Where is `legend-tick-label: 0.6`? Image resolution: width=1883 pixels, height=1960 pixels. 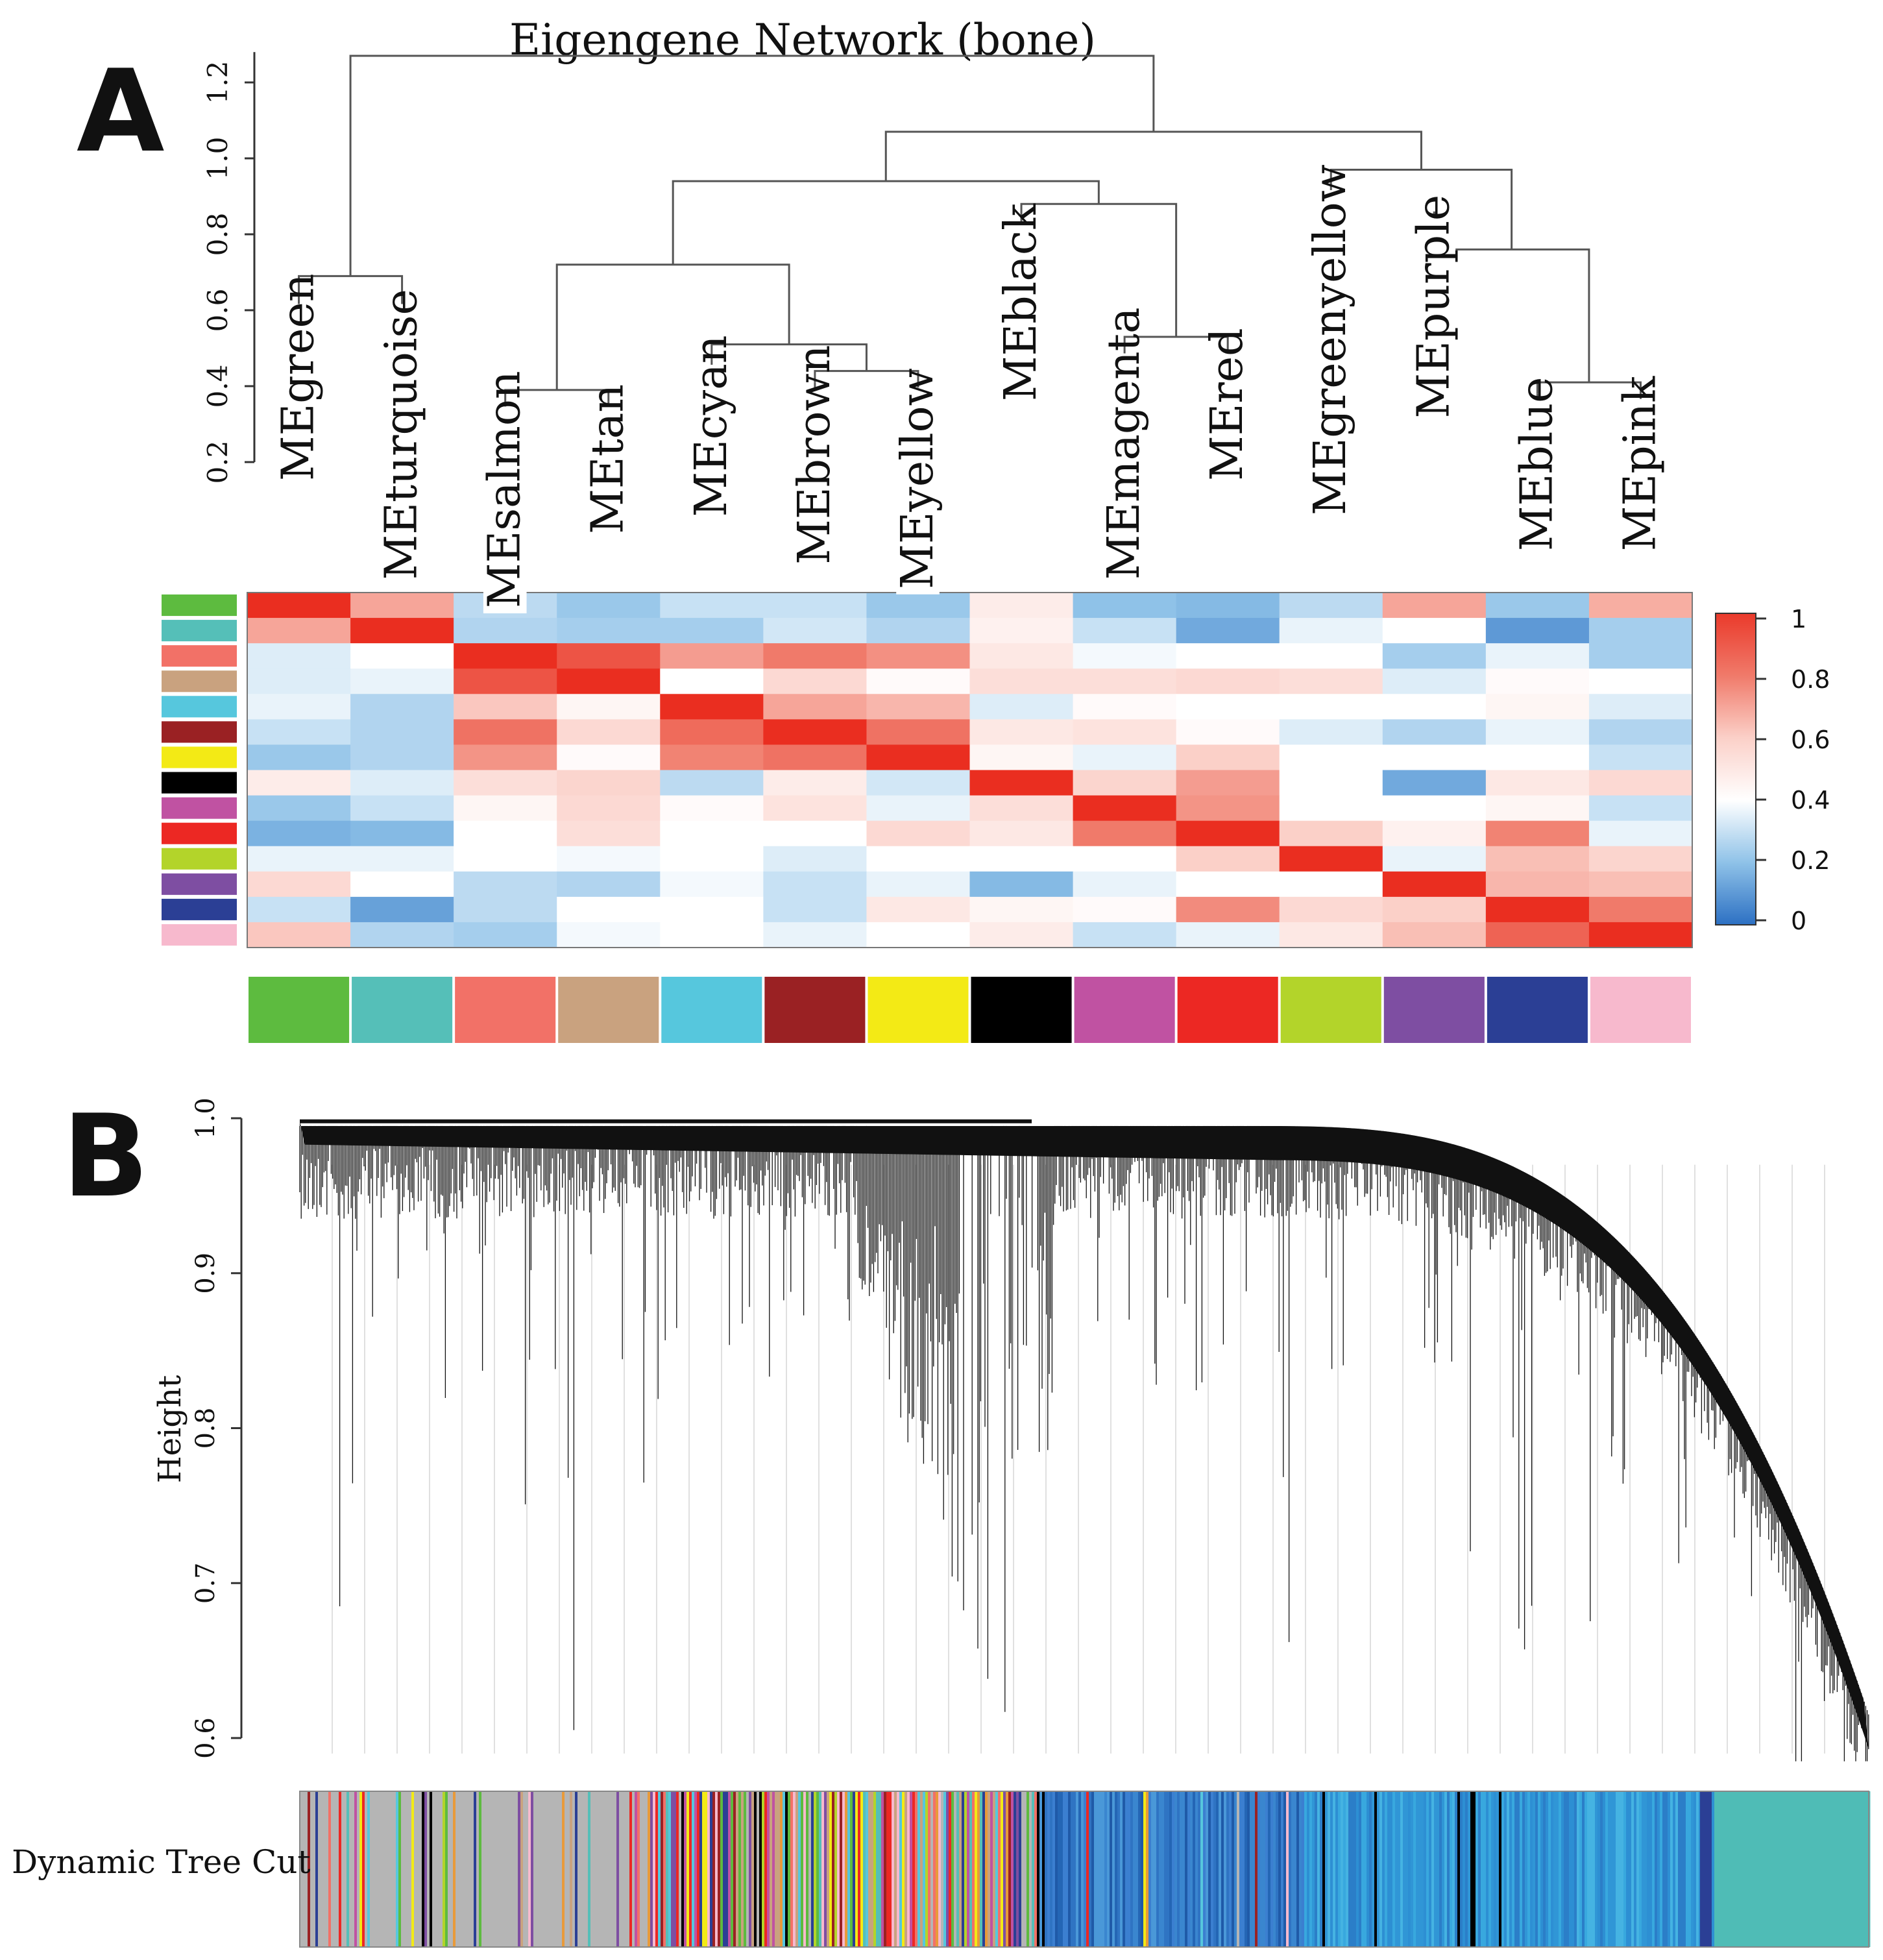
legend-tick-label: 0.6 is located at coordinates (1810, 740).